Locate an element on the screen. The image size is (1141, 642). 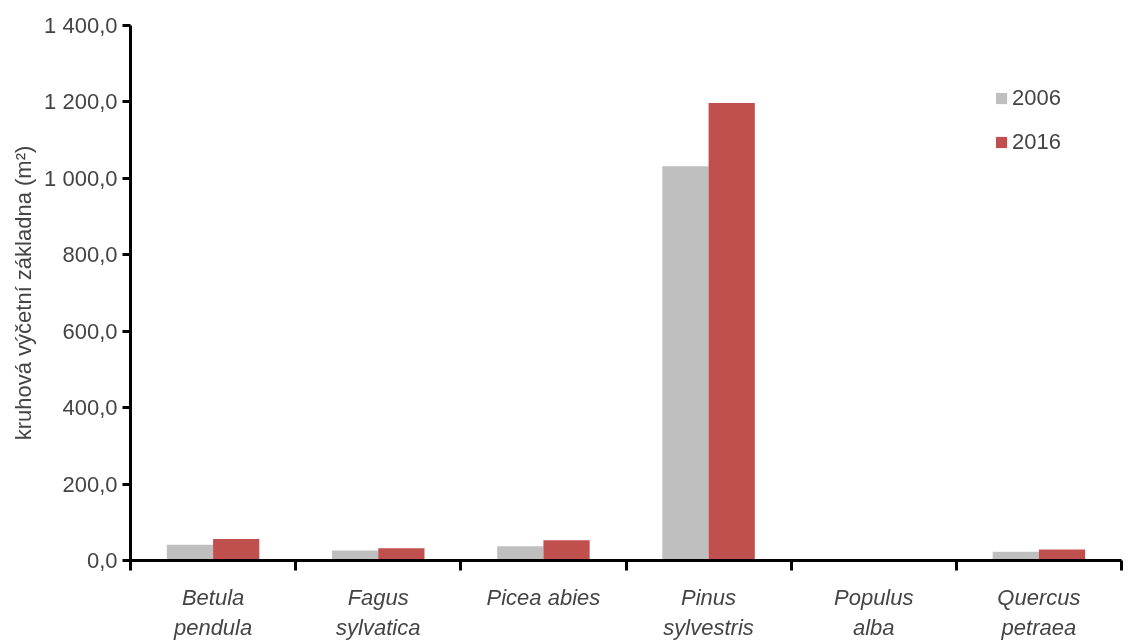
y-tick-label: 600,0 is located at coordinates (90, 331).